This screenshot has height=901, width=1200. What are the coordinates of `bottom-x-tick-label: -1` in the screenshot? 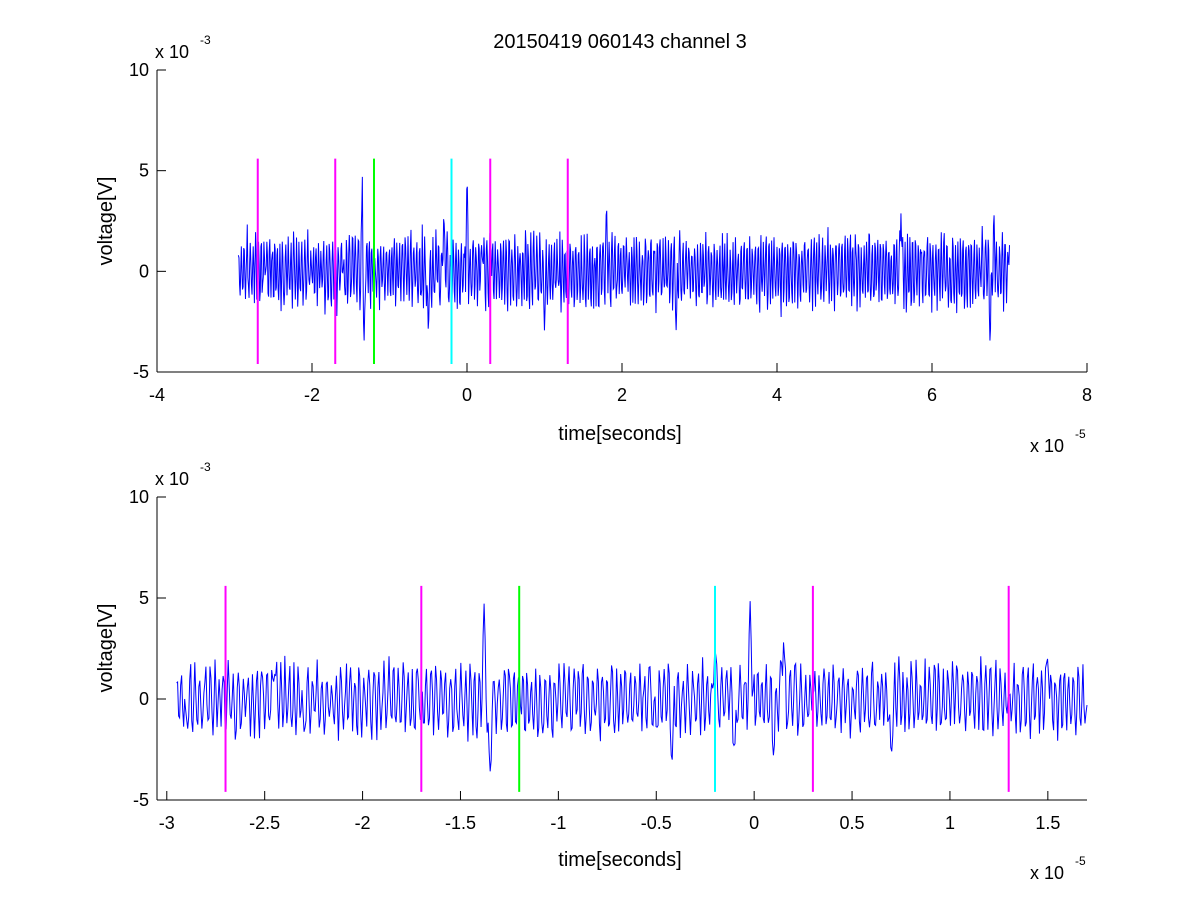 It's located at (558, 823).